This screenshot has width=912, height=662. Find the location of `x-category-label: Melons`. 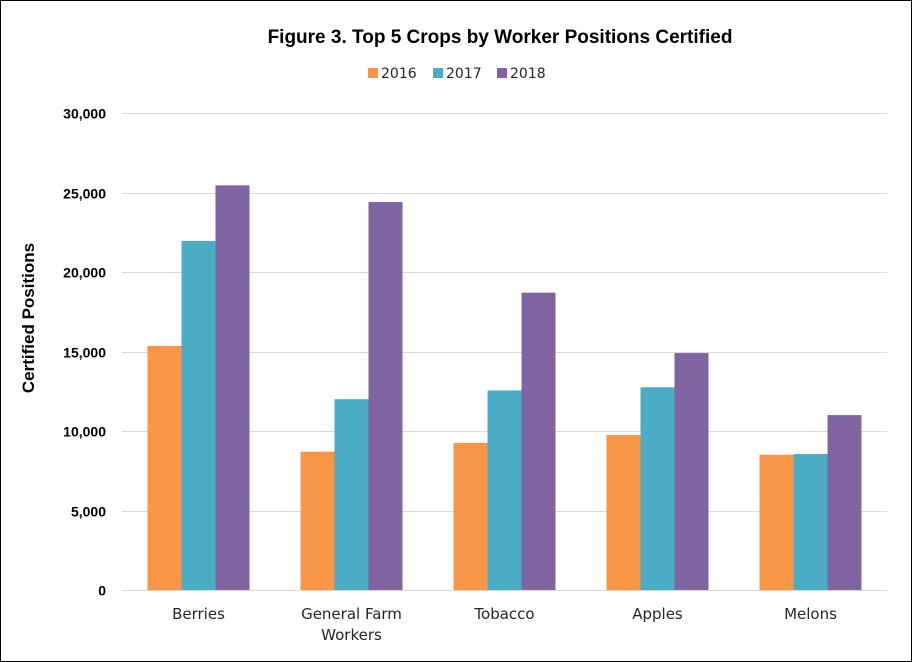

x-category-label: Melons is located at coordinates (810, 614).